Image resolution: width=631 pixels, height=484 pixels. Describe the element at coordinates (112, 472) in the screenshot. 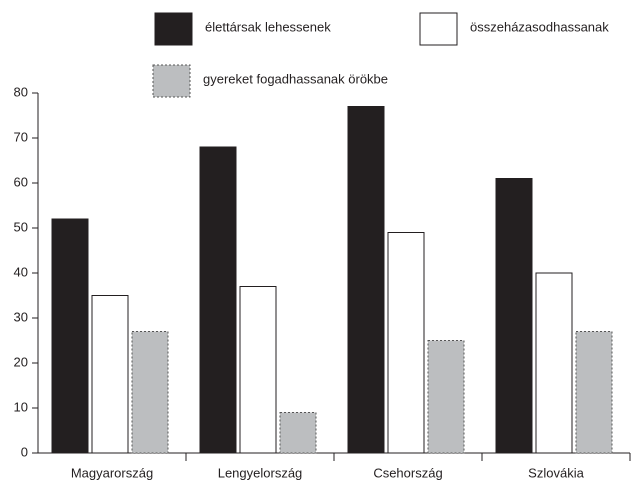

I see `x-tick-label: Magyarország` at that location.